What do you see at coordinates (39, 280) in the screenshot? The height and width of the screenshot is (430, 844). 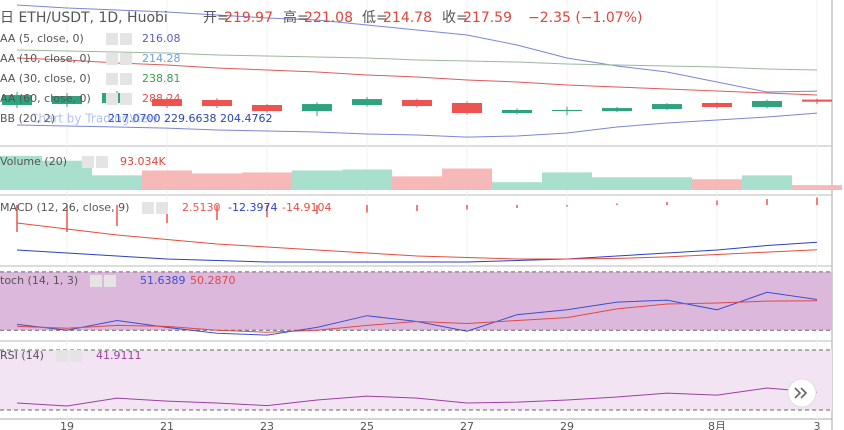 I see `pane-title: toch (14, 1, 3)` at bounding box center [39, 280].